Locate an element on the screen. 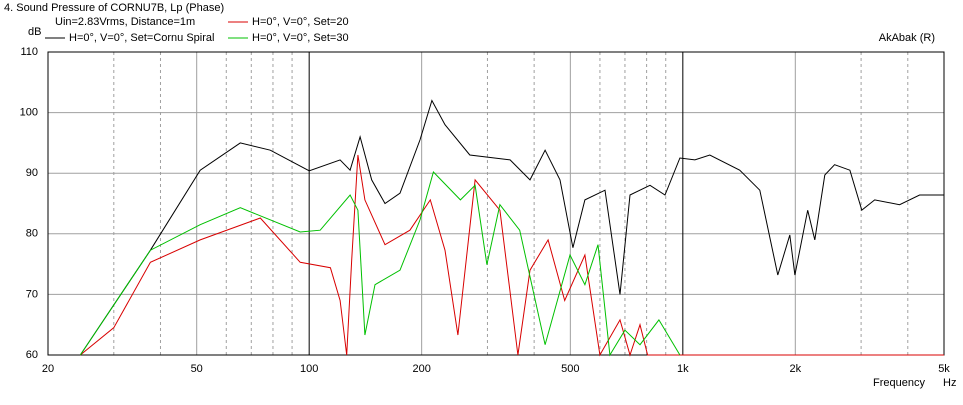  x-axis-label: Frequency is located at coordinates (899, 383).